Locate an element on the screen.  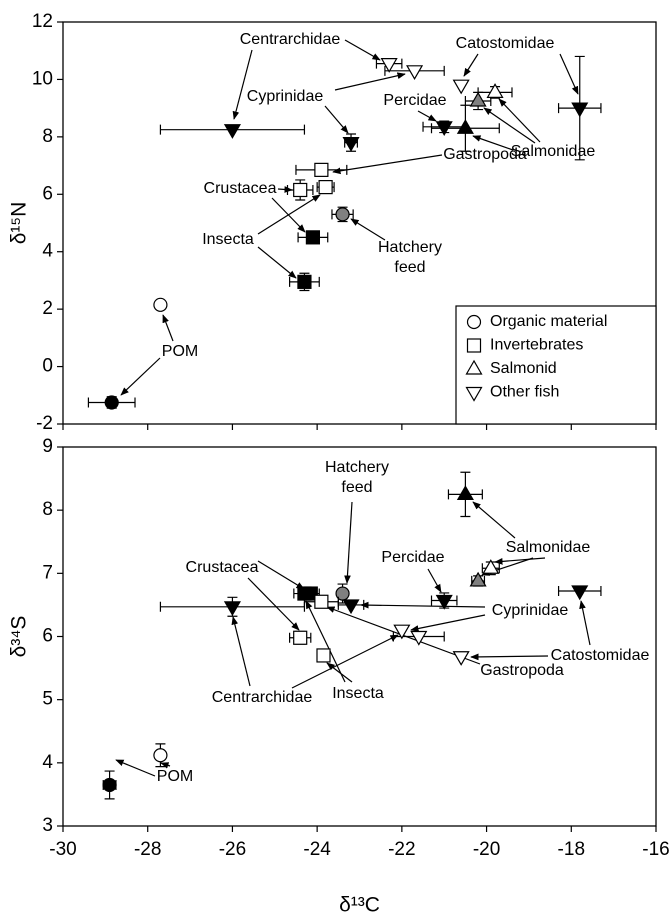
y-tick-label: 12 is located at coordinates (42, 21).